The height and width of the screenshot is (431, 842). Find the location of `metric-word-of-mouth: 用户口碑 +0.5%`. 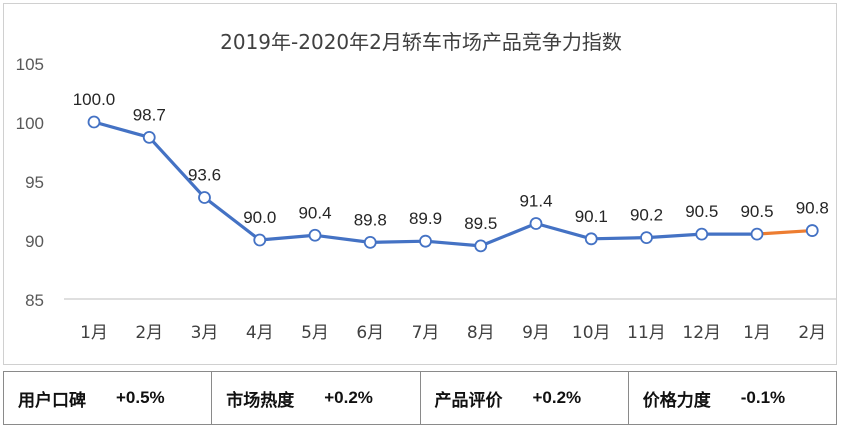

metric-word-of-mouth: 用户口碑 +0.5% is located at coordinates (107, 398).